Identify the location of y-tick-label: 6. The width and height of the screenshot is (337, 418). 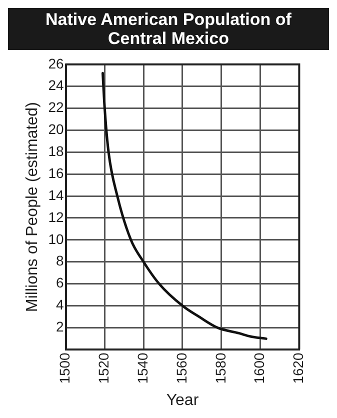
(59, 282).